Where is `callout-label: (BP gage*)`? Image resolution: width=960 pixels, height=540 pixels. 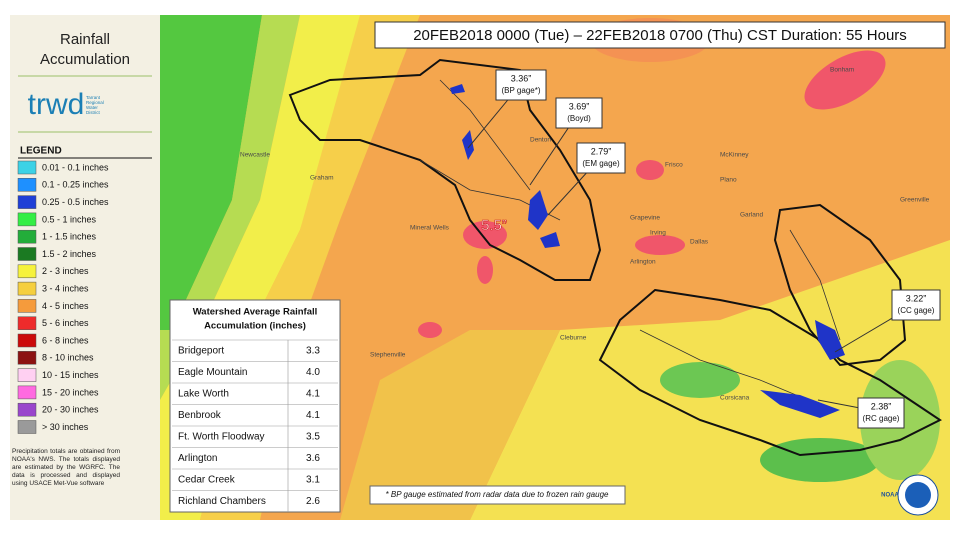
callout-label: (BP gage*) is located at coordinates (521, 90).